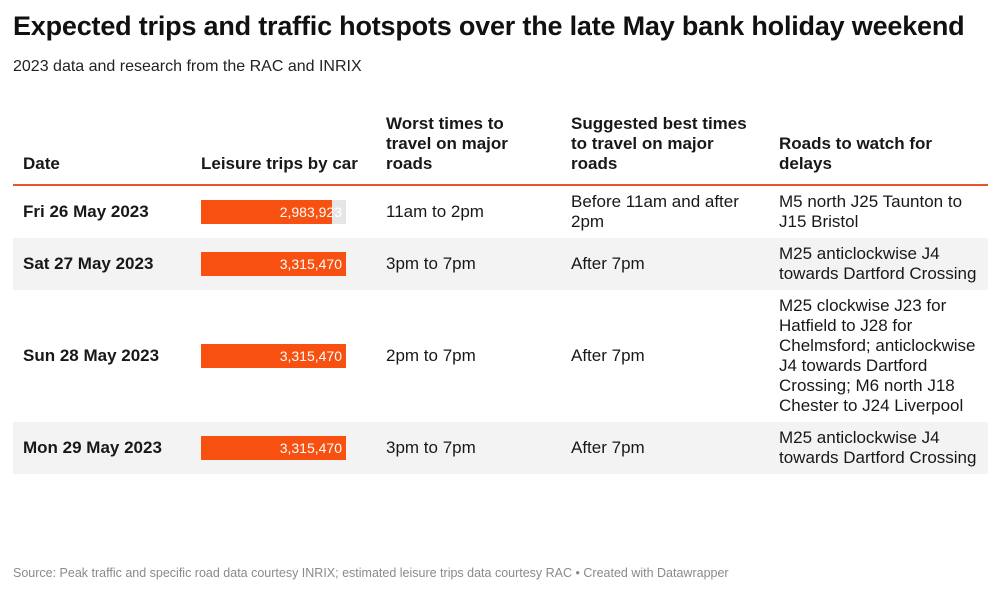  I want to click on date-cell: Fri 26 May 2023, so click(86, 211).